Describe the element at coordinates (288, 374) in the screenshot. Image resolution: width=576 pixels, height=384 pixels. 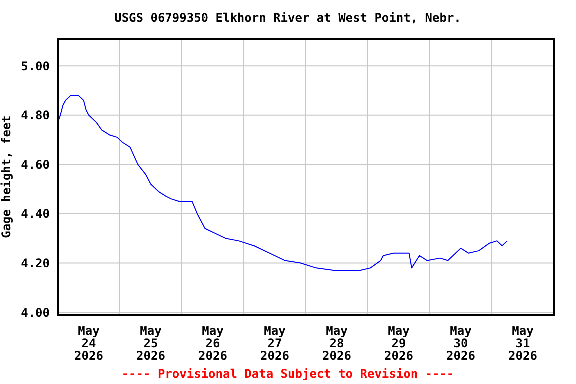
I see `text: ---- Provisional Data Subject to Revision ----` at that location.